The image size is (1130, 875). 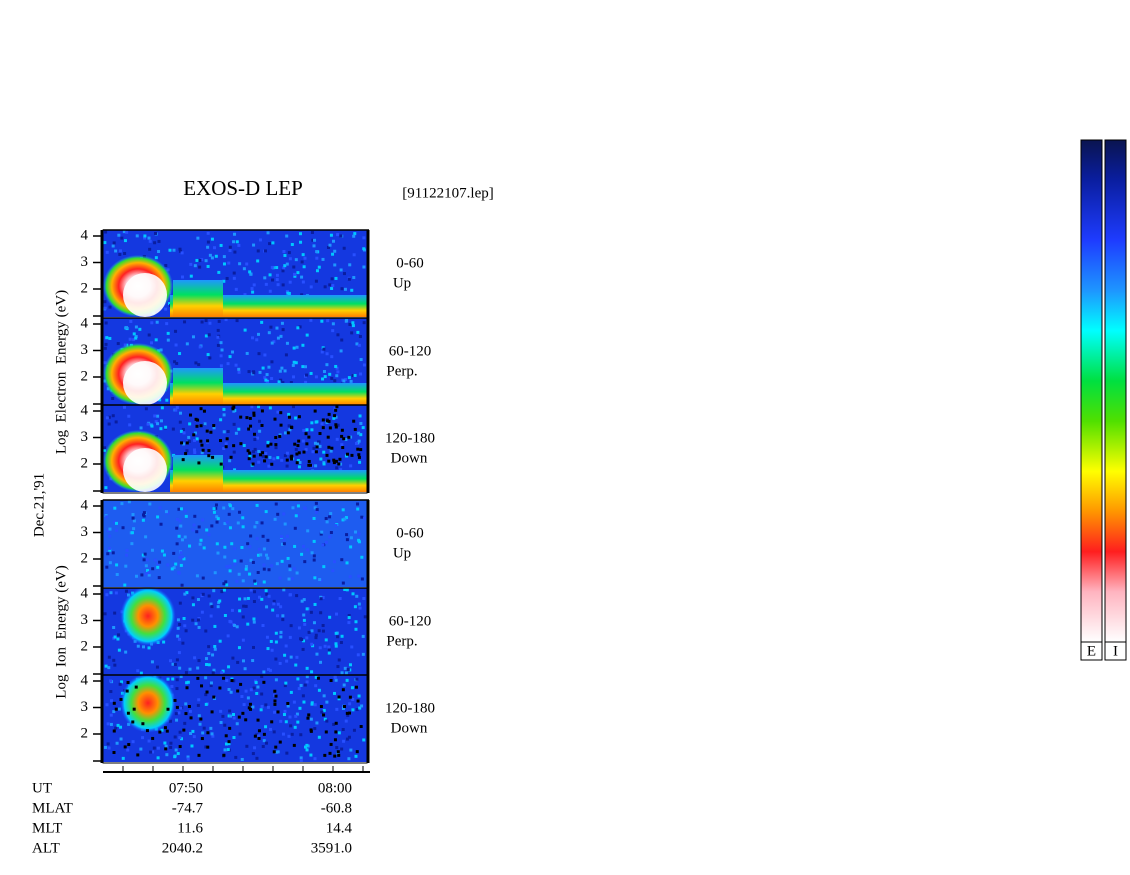 I want to click on orbit-cell: 2040.2, so click(x=182, y=848).